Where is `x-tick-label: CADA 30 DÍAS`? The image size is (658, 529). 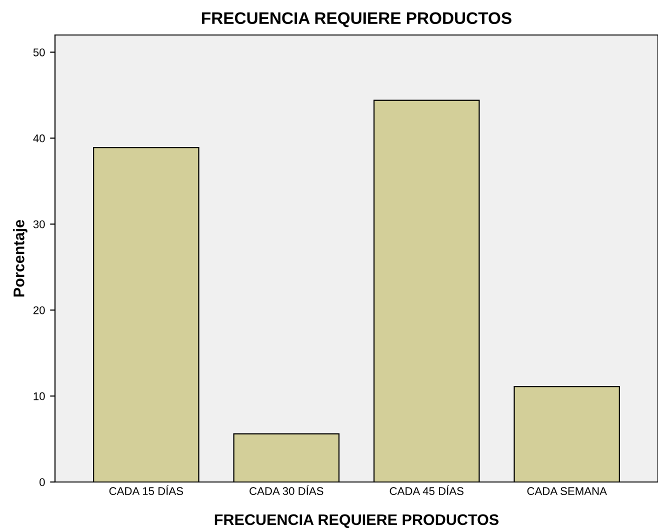 x-tick-label: CADA 30 DÍAS is located at coordinates (287, 490).